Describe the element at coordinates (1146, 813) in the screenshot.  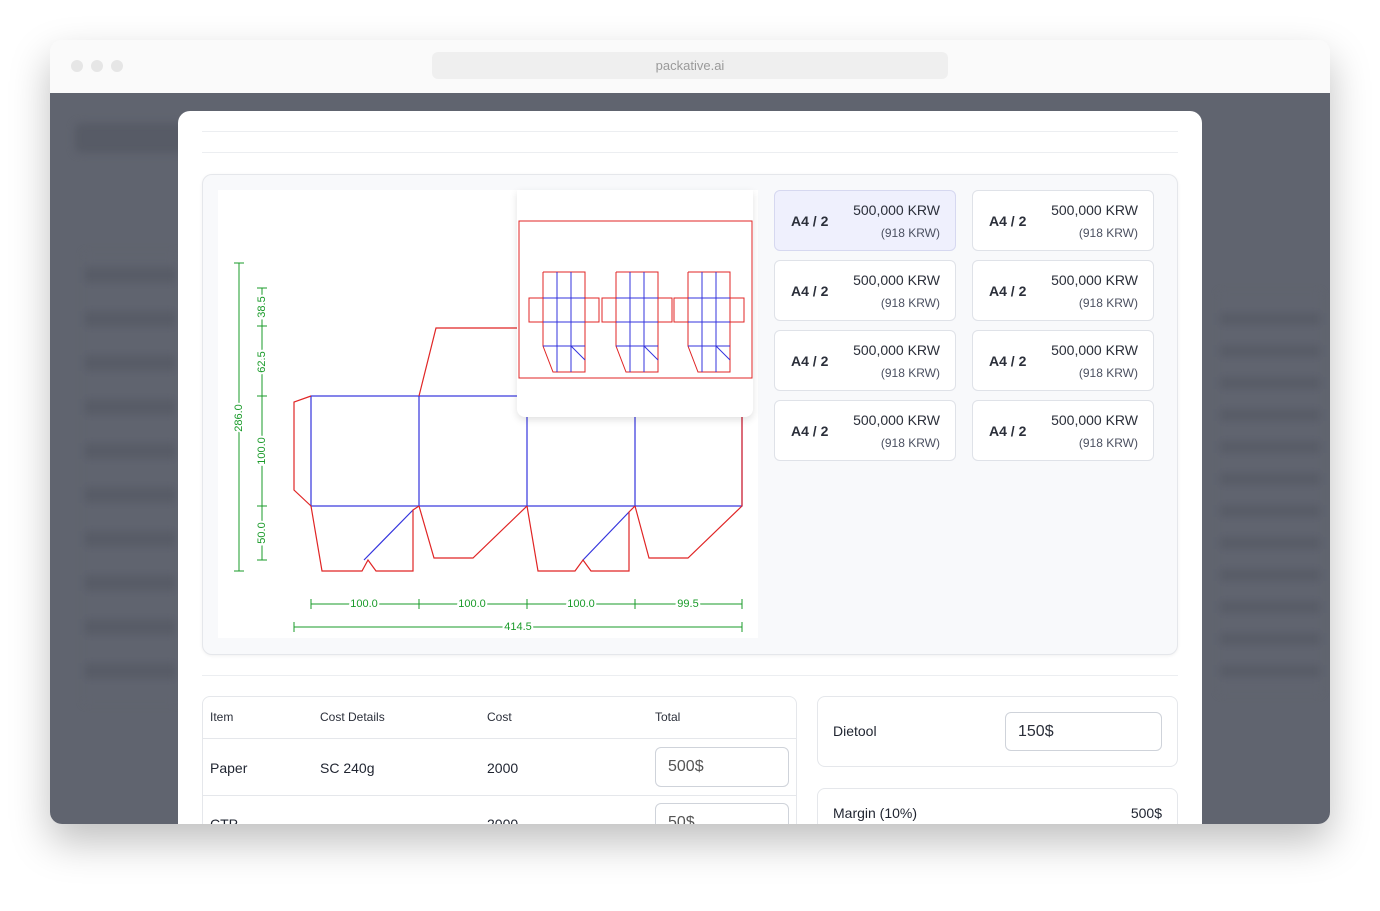
I see `margin-value: 500$` at that location.